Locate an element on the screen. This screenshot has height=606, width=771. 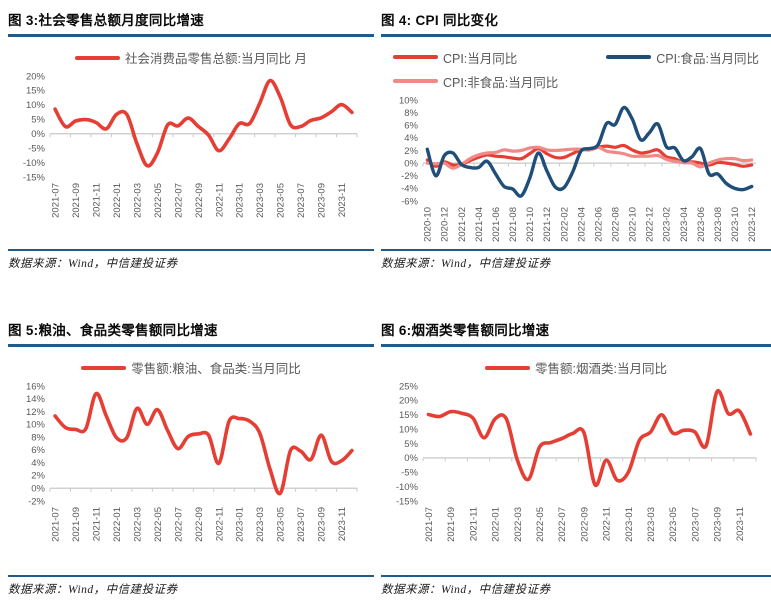
y-tick-label: -6% is located at coordinates (409, 201).